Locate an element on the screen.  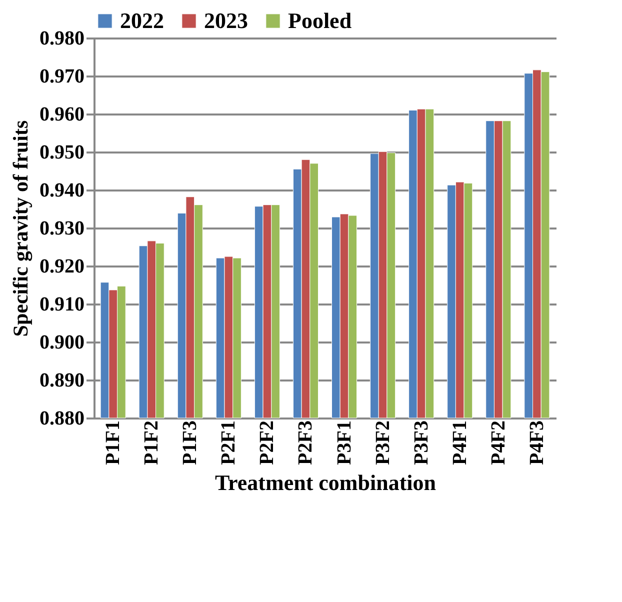
y-tick-label: 0.920 is located at coordinates (62, 267).